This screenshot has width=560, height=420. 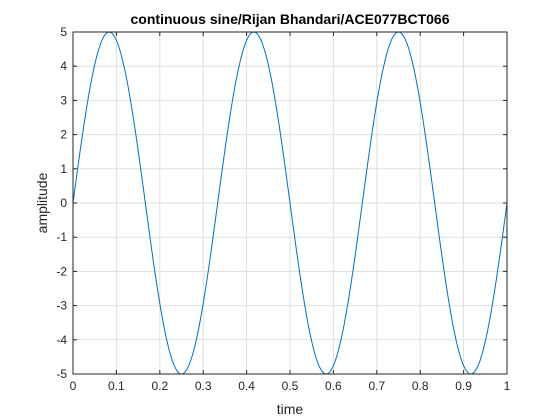 I want to click on y-tick-label: -1, so click(x=61, y=237).